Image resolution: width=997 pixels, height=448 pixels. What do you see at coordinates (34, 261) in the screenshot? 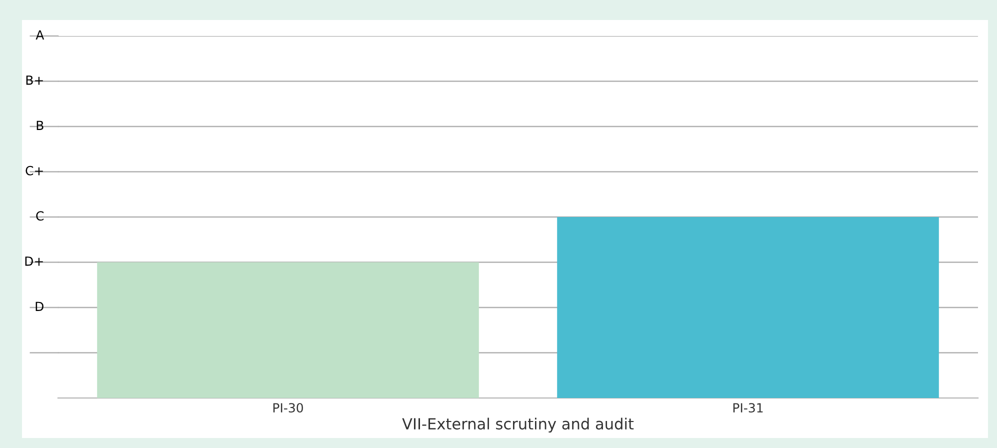
I see `ref-line-label: D+` at bounding box center [34, 261].